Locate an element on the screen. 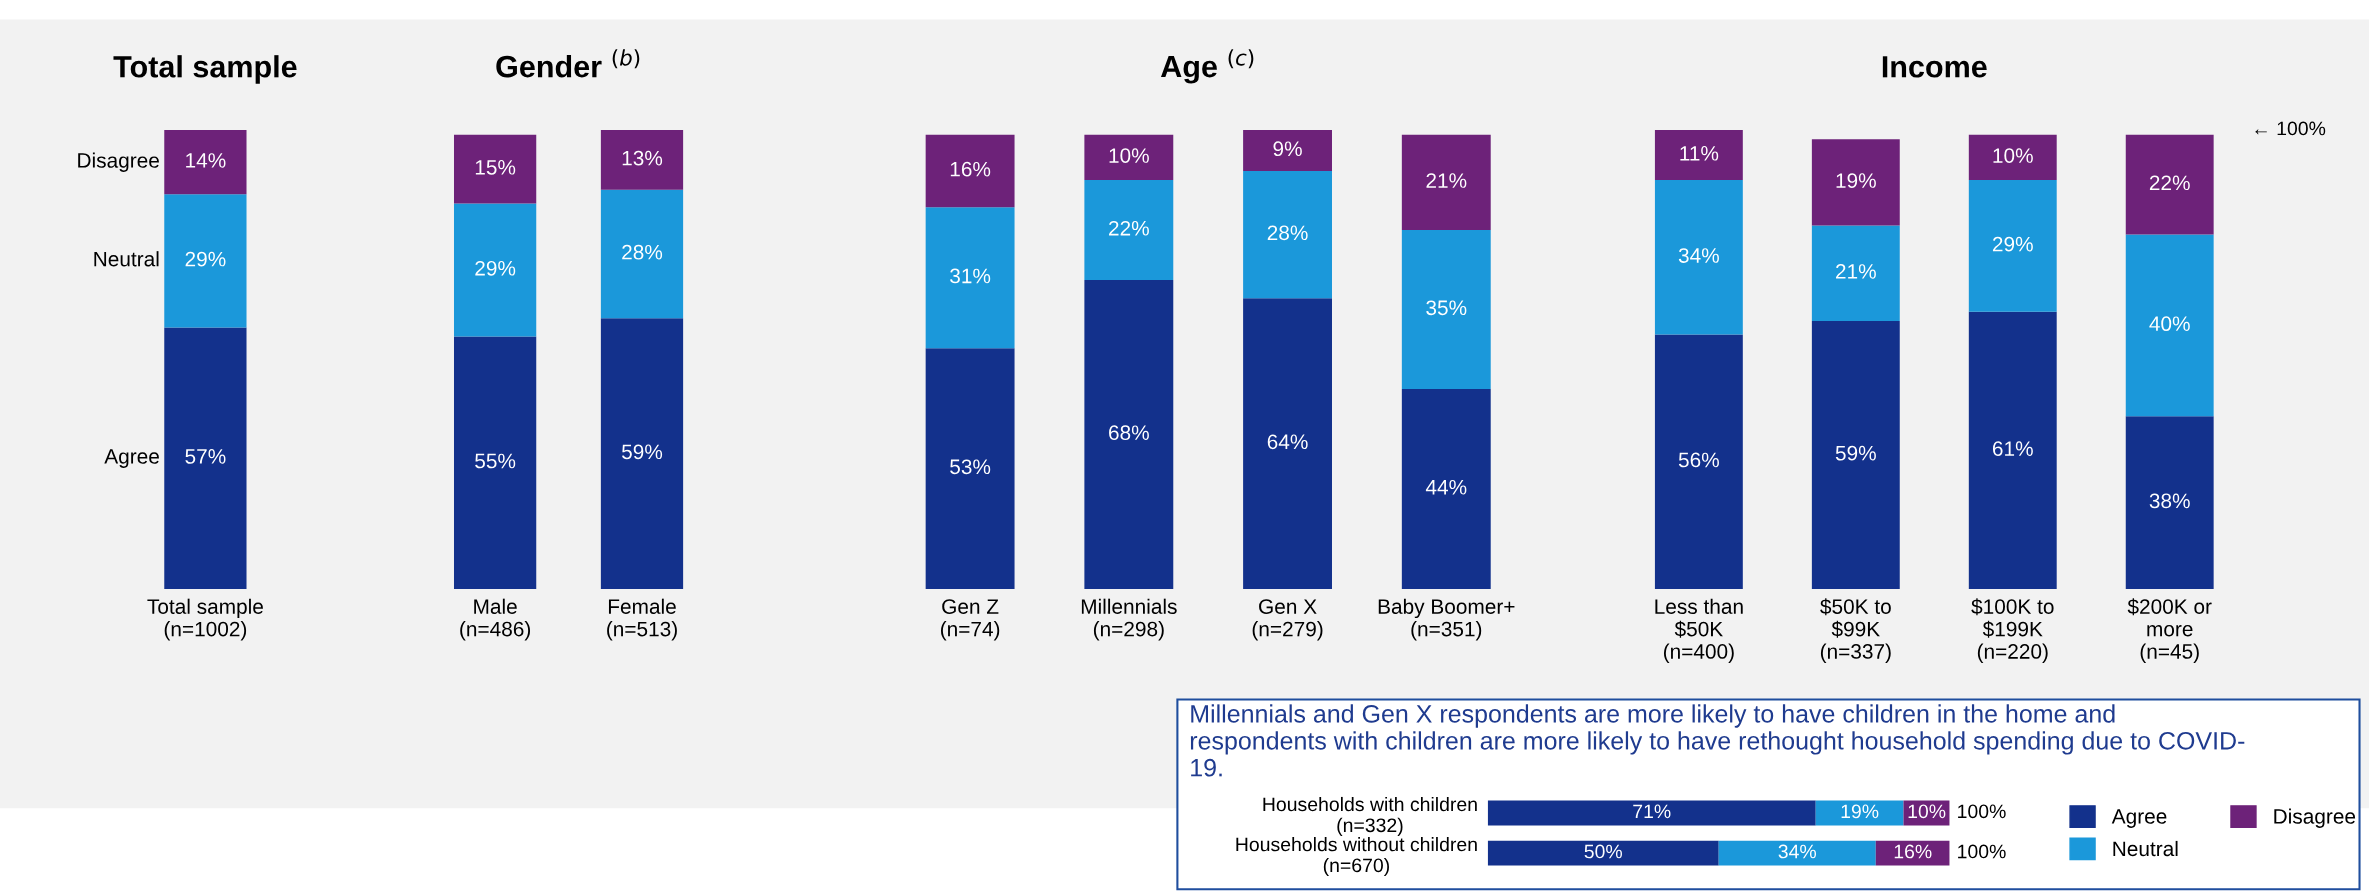 The width and height of the screenshot is (2369, 891). data-label: 71% is located at coordinates (1652, 811).